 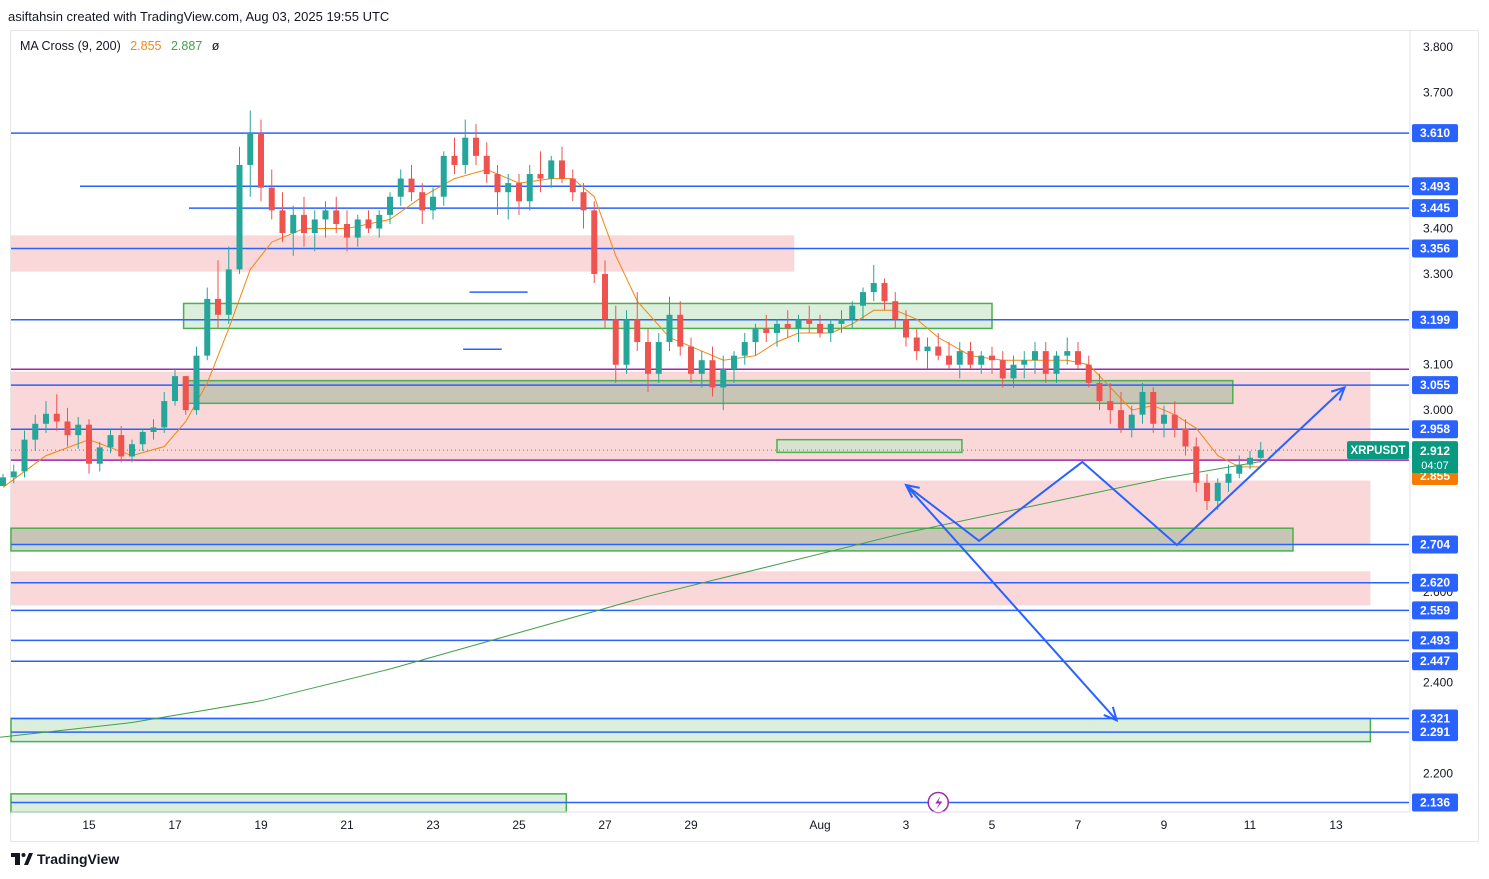 I want to click on tradingview-logo: TradingView, so click(x=65, y=859).